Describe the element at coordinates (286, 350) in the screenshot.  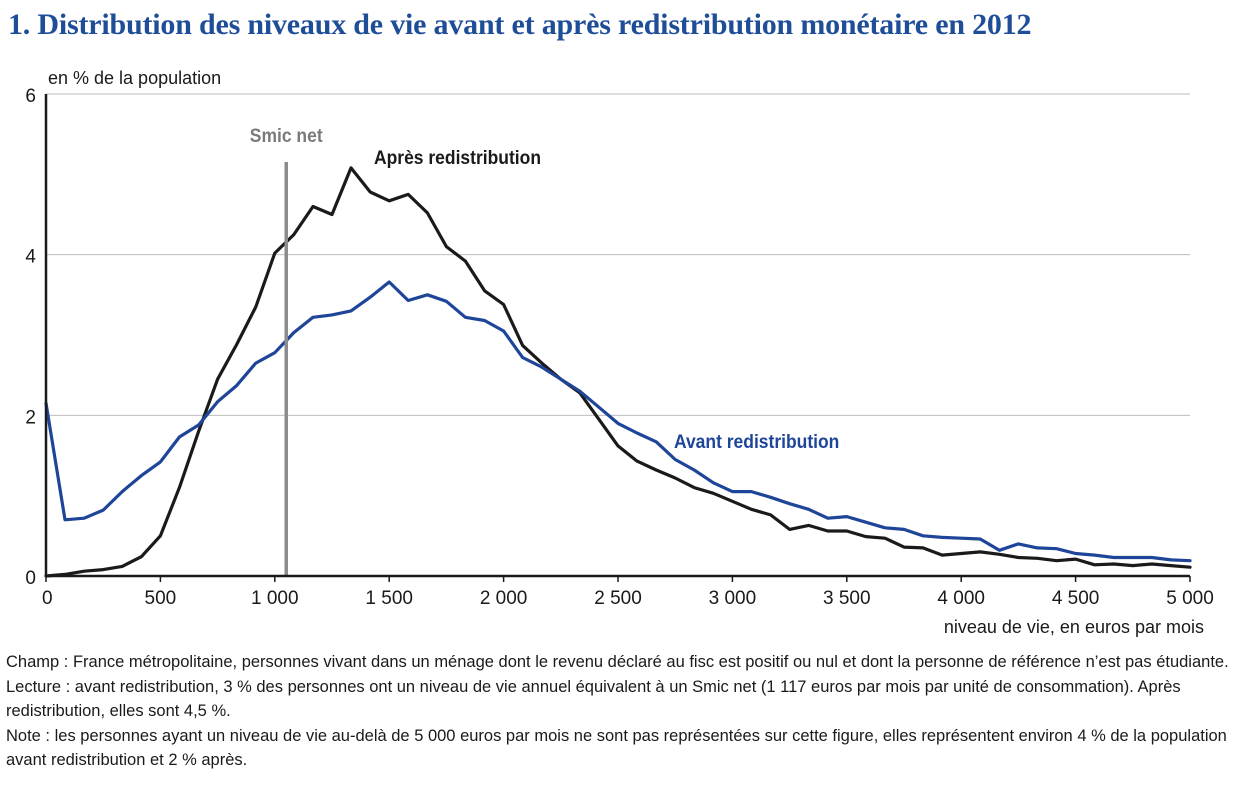
I see `smic-reference: Smic net` at that location.